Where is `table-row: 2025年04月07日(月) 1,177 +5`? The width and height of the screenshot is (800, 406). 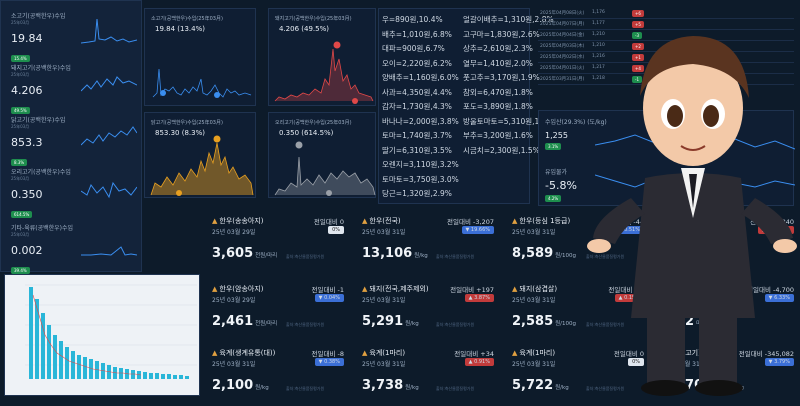
table-row: 2025年04月07日(月) 1,177 +5 is located at coordinates (666, 24).